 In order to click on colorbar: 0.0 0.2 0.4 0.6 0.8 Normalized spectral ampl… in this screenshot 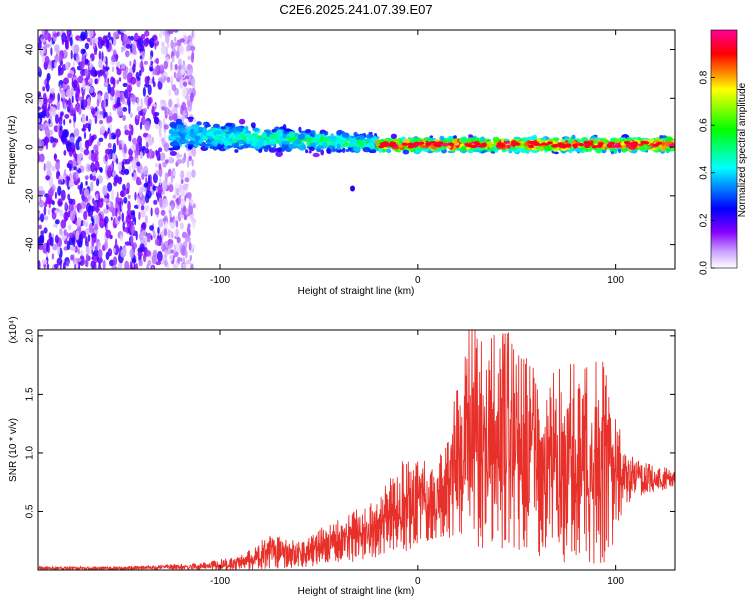, I will do `click(723, 152)`.